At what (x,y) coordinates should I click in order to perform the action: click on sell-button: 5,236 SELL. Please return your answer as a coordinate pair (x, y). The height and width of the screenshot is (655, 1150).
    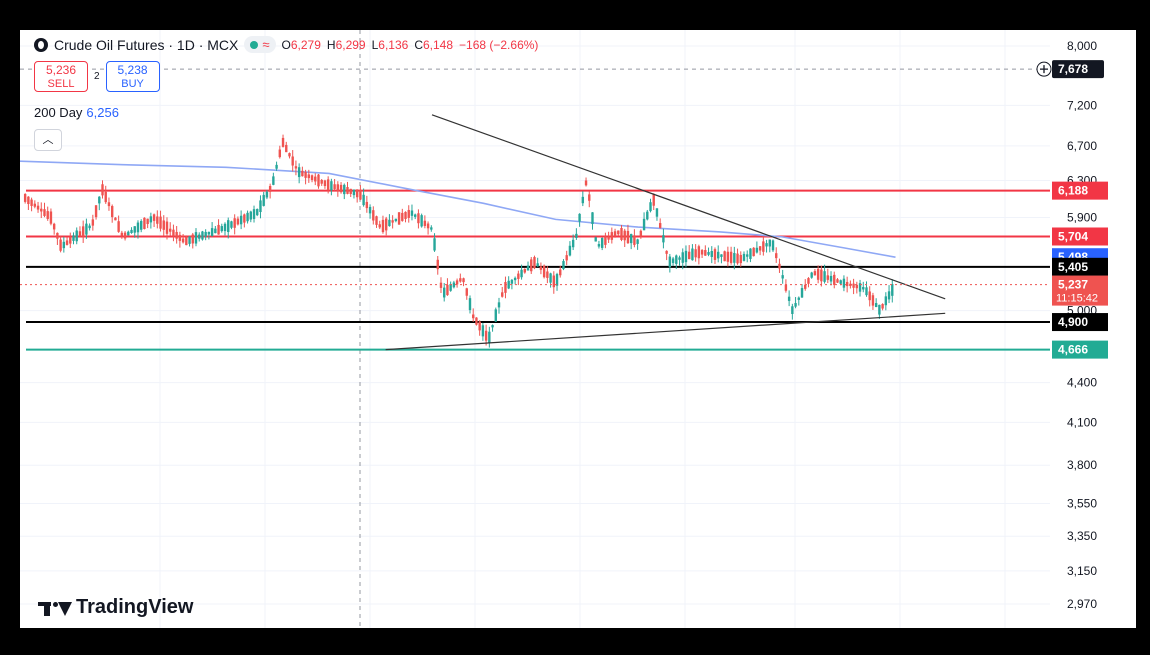
    Looking at the image, I should click on (61, 76).